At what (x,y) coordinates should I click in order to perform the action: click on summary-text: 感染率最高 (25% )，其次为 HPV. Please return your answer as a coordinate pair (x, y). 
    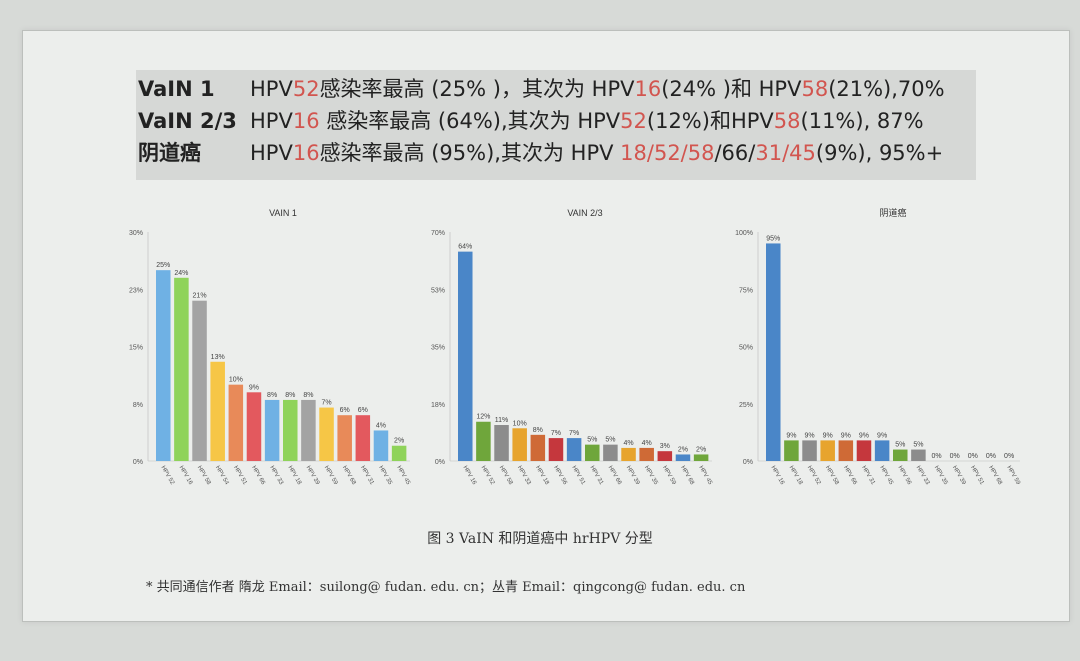
    Looking at the image, I should click on (477, 89).